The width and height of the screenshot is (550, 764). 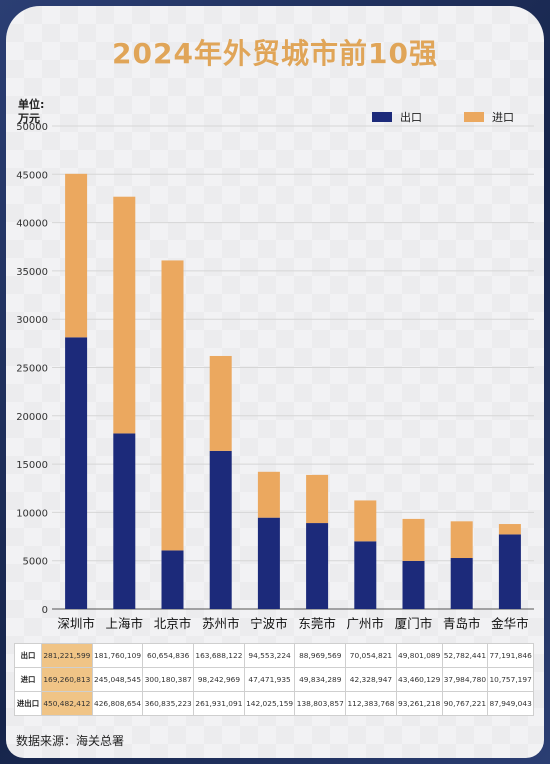 What do you see at coordinates (411, 117) in the screenshot?
I see `legend-export-label: 出口` at bounding box center [411, 117].